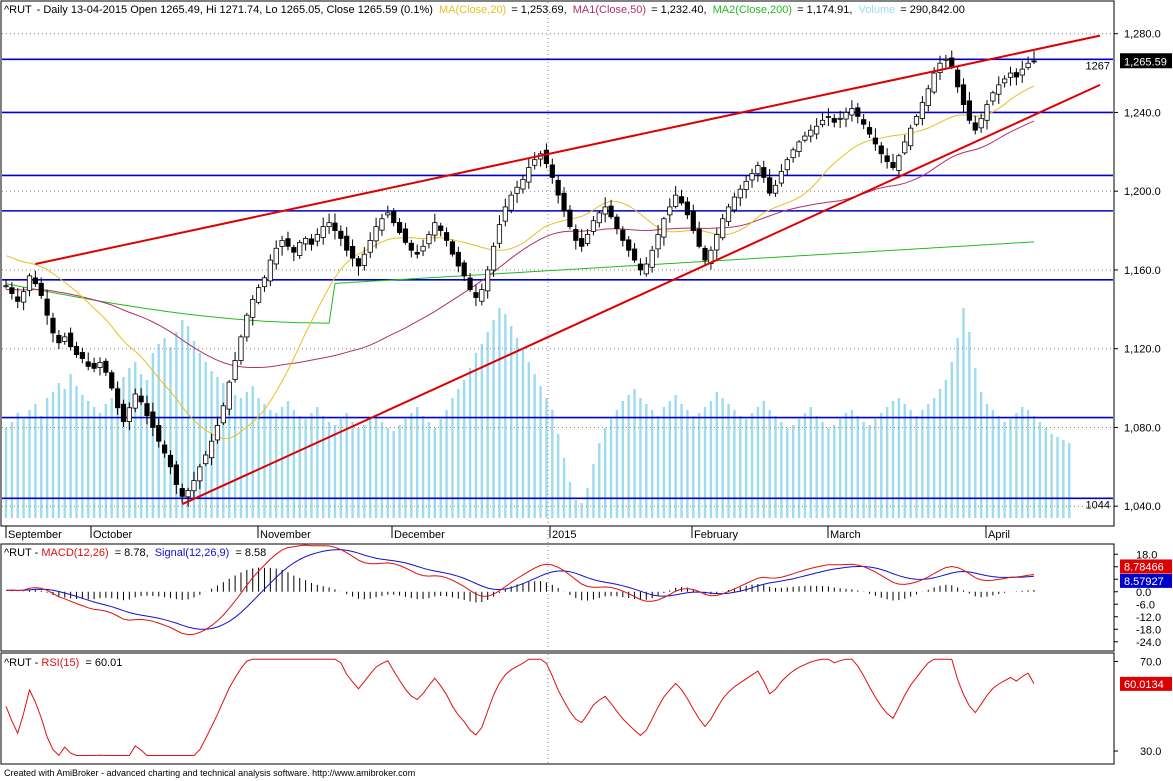 This screenshot has height=781, width=1173. What do you see at coordinates (877, 10) in the screenshot?
I see `volume-label: Volume` at bounding box center [877, 10].